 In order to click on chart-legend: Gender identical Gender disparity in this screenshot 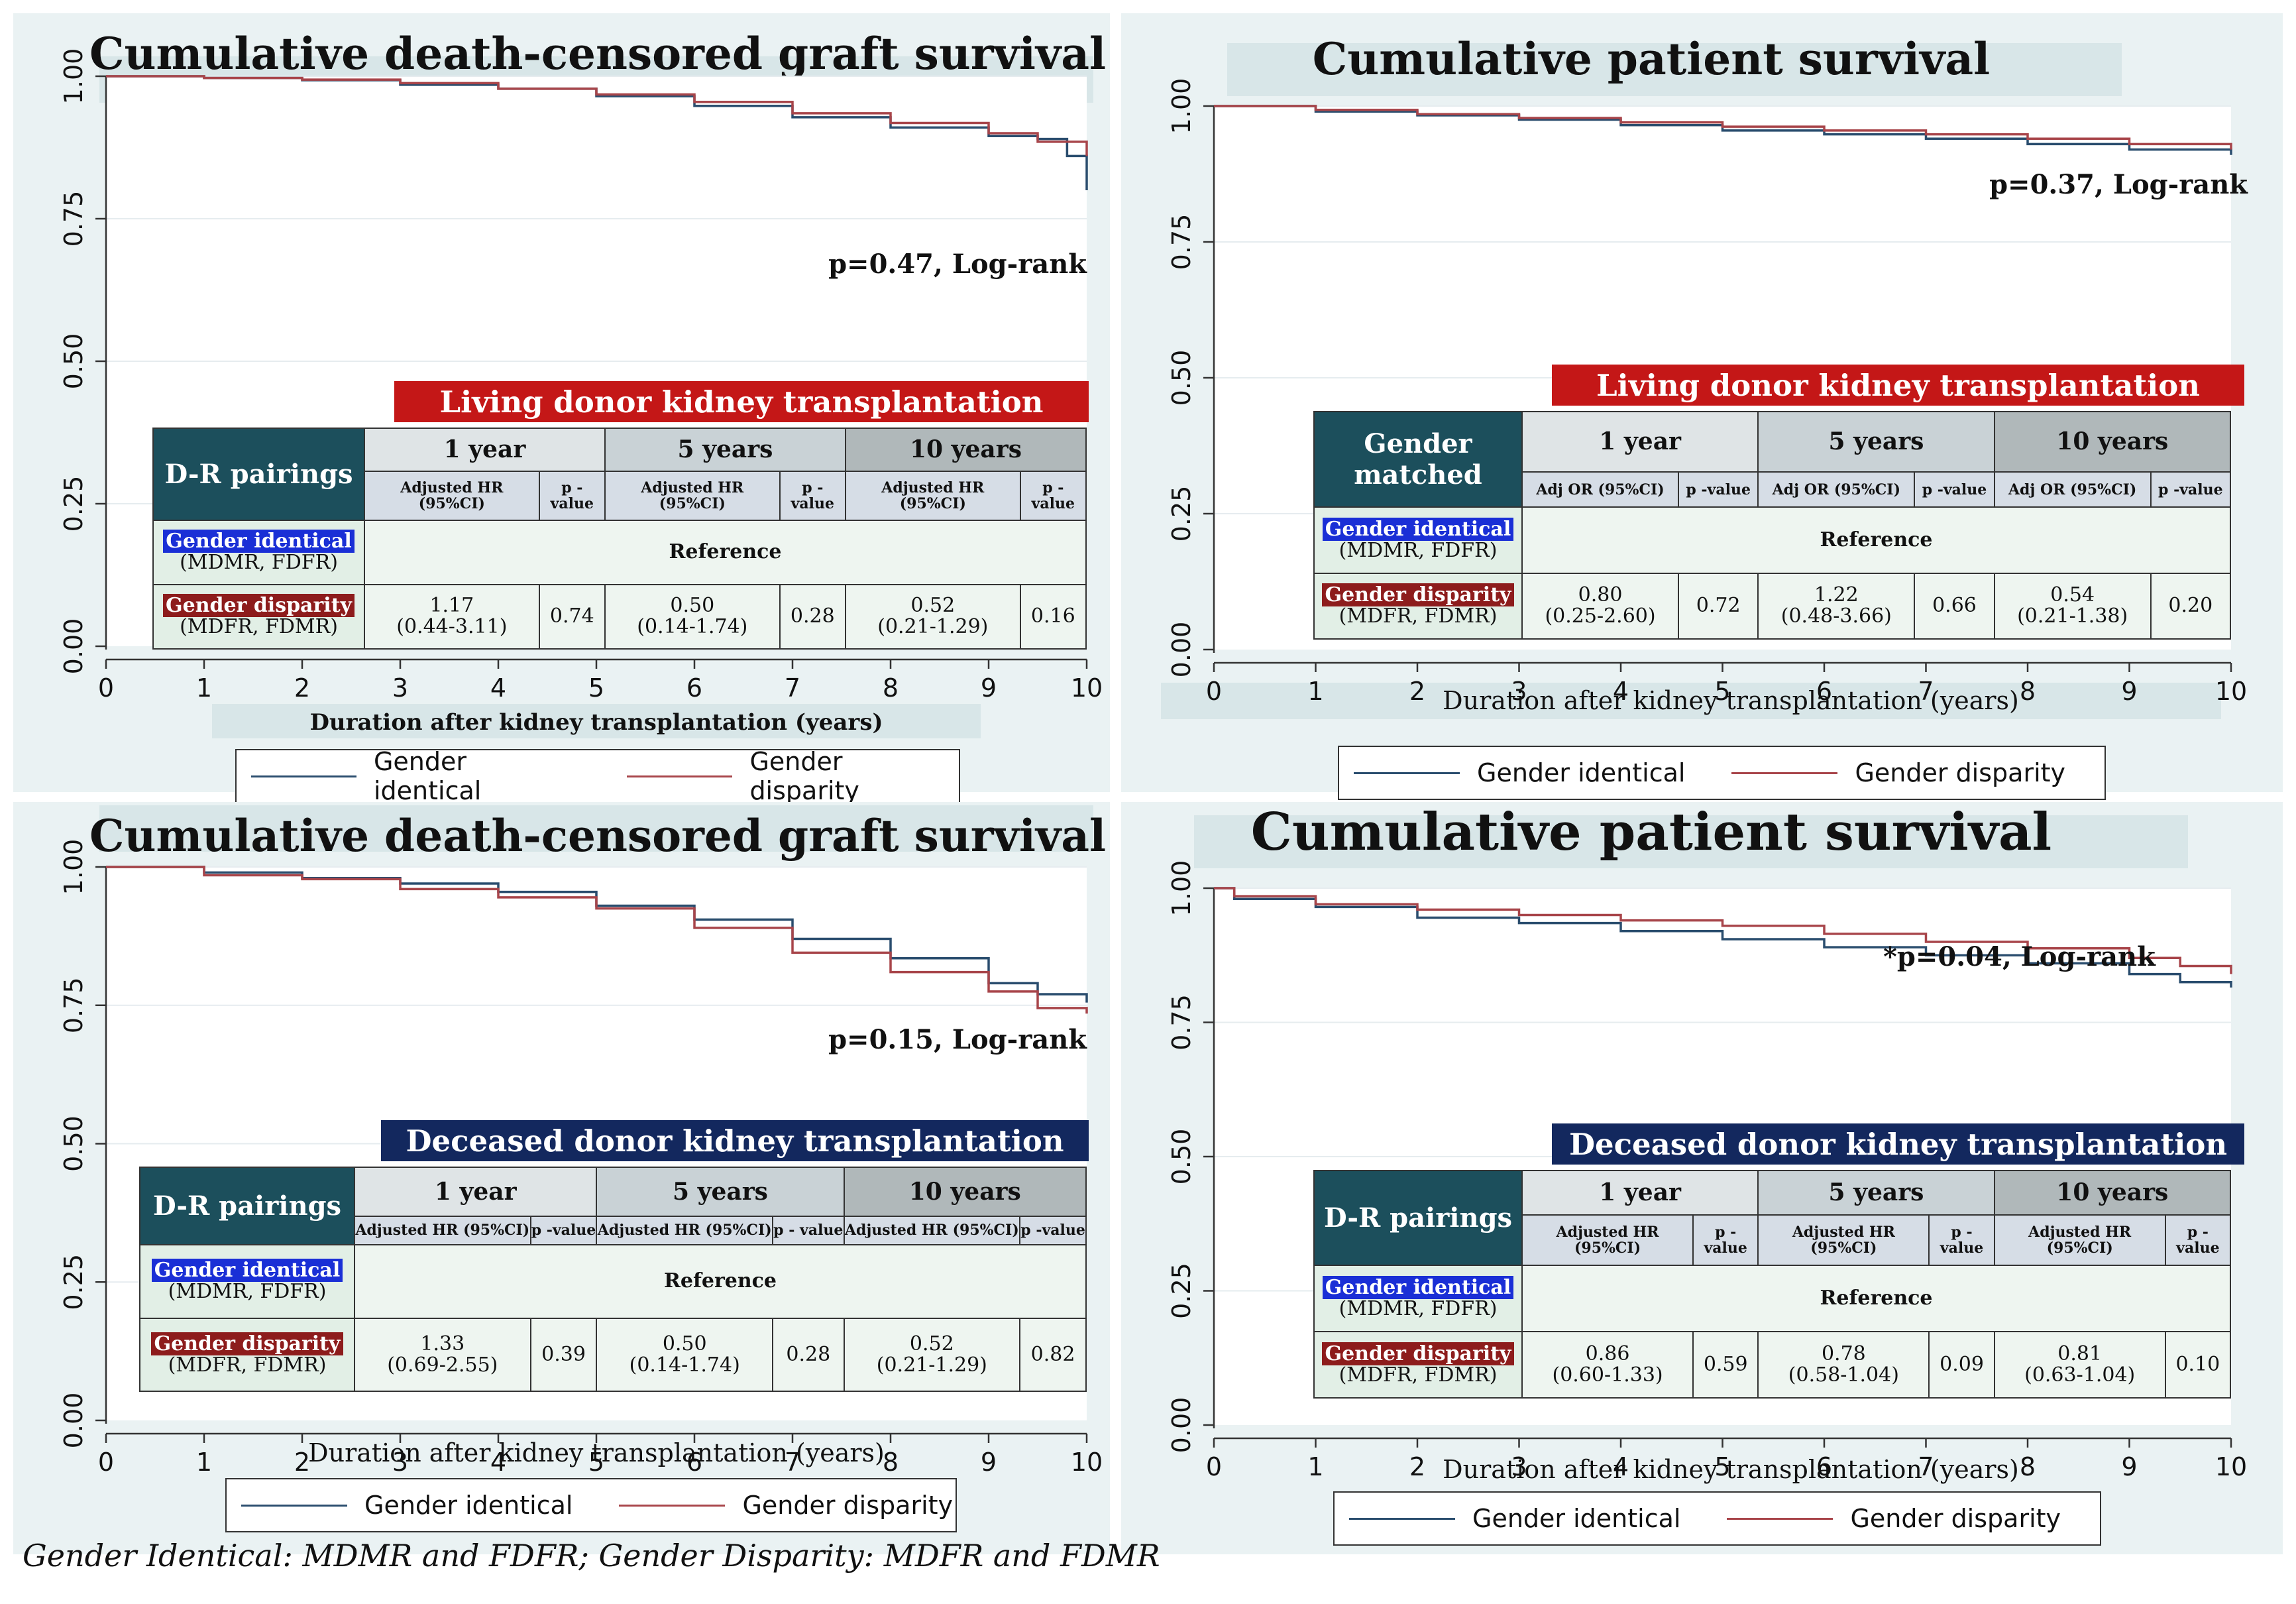, I will do `click(597, 776)`.